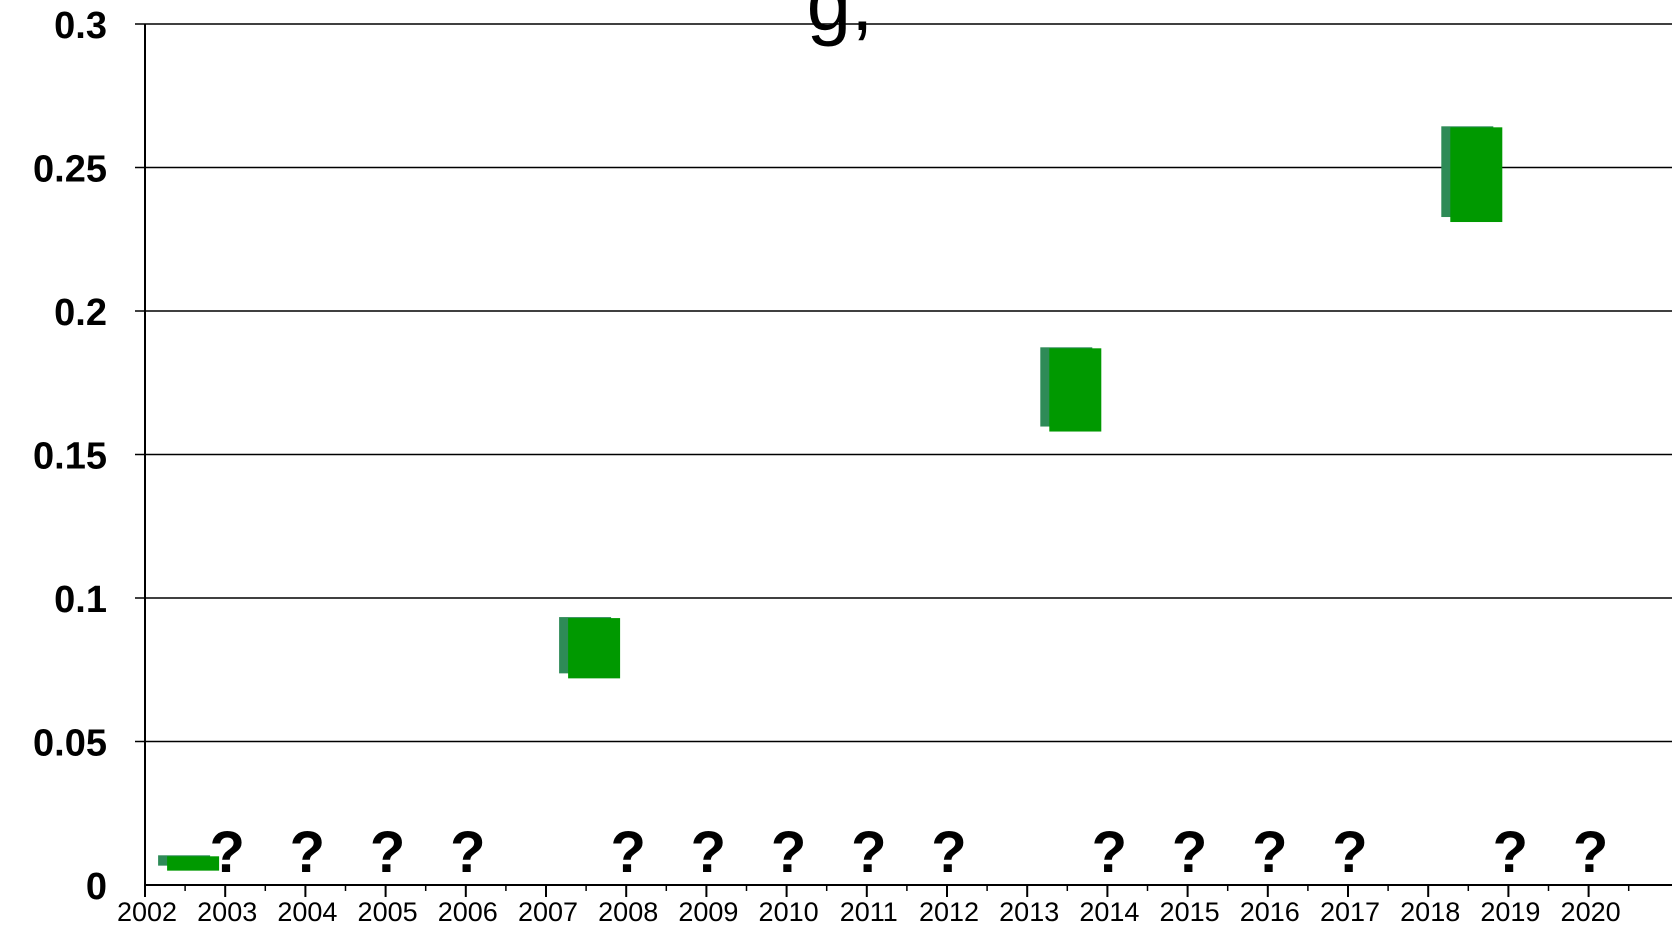  I want to click on x-tick-label: 2004, so click(307, 911).